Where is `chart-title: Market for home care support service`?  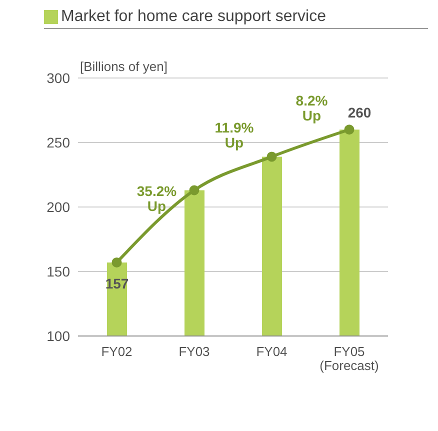 chart-title: Market for home care support service is located at coordinates (193, 17).